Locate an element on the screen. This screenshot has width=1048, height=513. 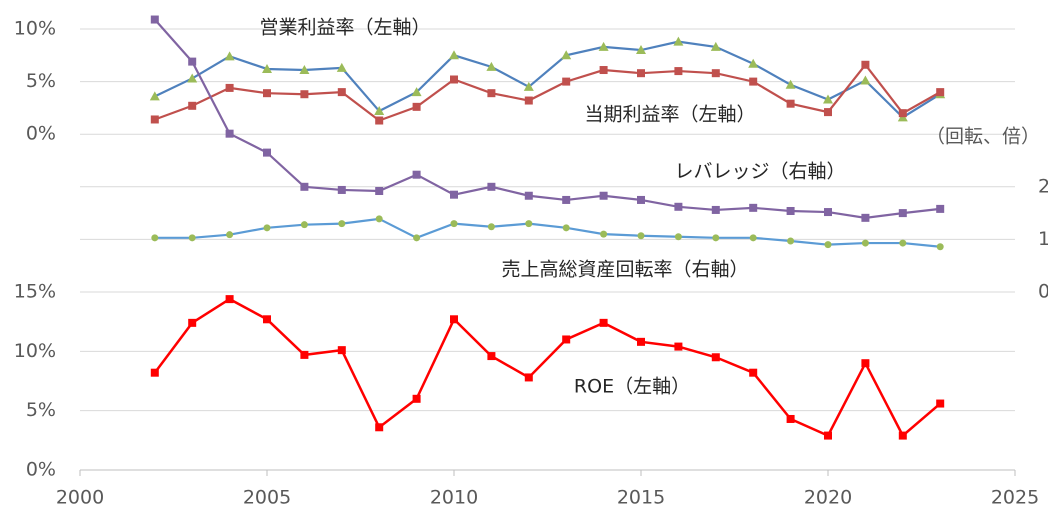
series-label: 当期利益率（左軸） is located at coordinates (669, 115).